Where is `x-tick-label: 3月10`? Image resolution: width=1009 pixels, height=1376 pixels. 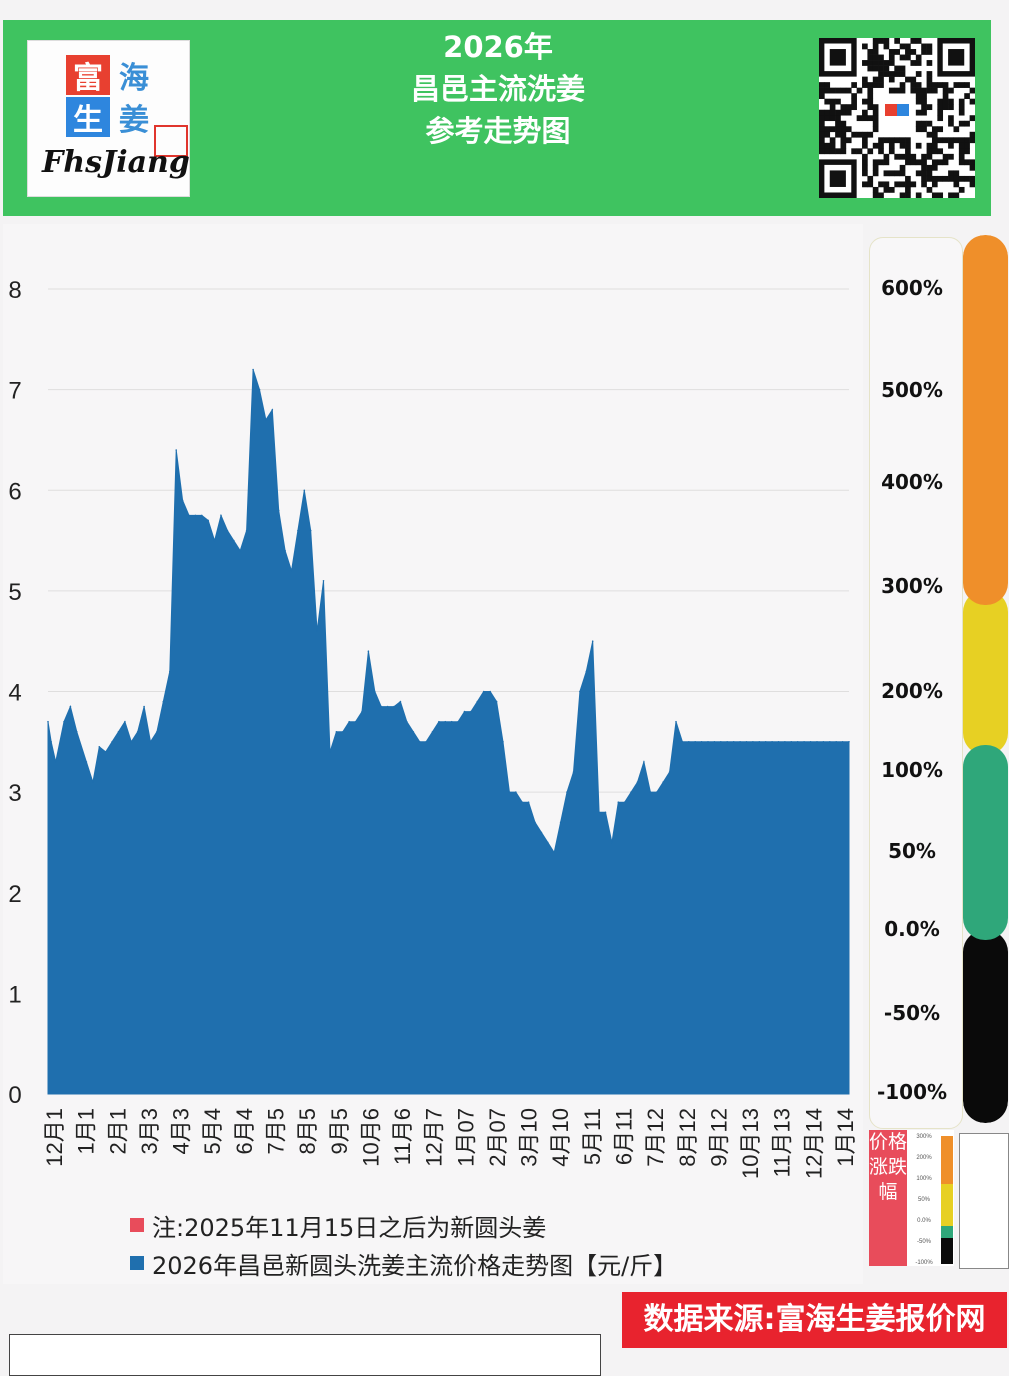 x-tick-label: 3月10 is located at coordinates (529, 1137).